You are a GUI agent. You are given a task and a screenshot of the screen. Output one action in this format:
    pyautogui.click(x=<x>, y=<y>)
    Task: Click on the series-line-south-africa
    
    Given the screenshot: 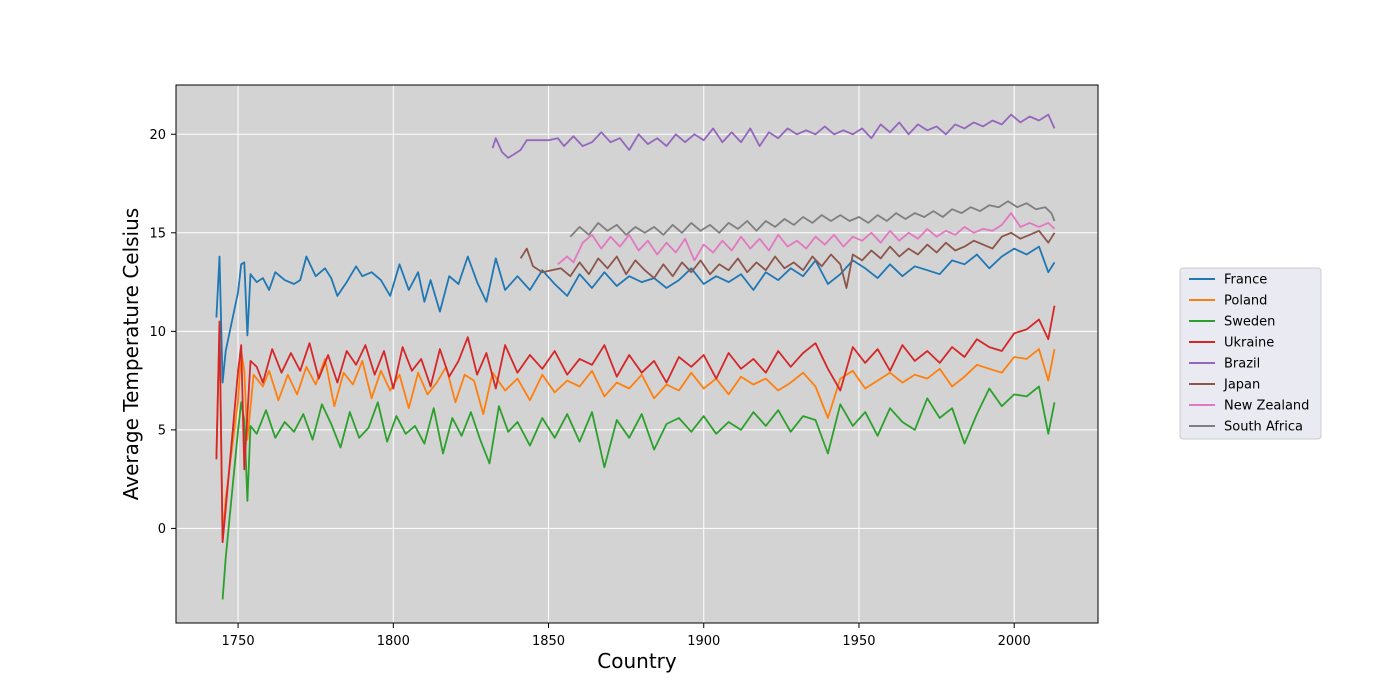 What is the action you would take?
    pyautogui.click(x=812, y=219)
    